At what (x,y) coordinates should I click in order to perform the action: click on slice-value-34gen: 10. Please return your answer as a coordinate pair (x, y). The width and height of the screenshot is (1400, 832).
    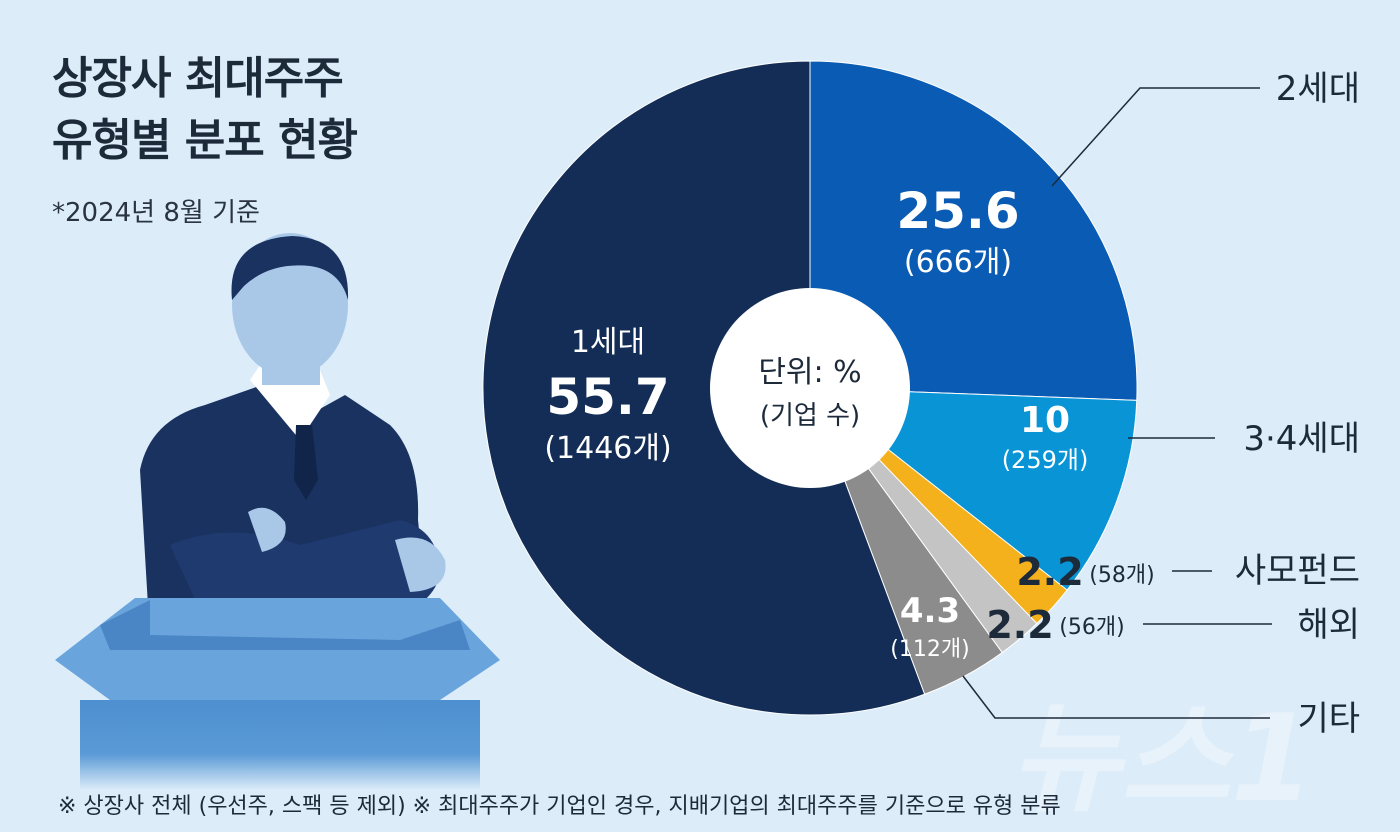
    Looking at the image, I should click on (1045, 420).